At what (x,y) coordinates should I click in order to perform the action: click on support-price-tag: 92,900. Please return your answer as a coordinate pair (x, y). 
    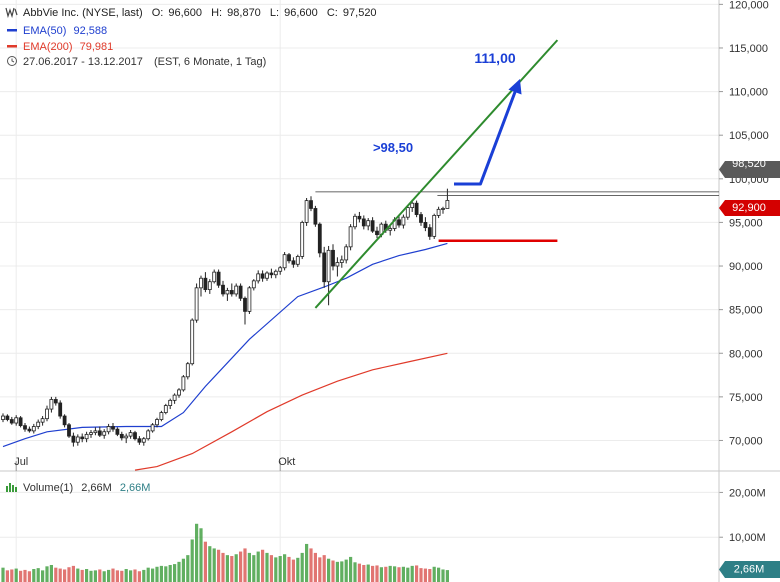
    Looking at the image, I should click on (749, 208).